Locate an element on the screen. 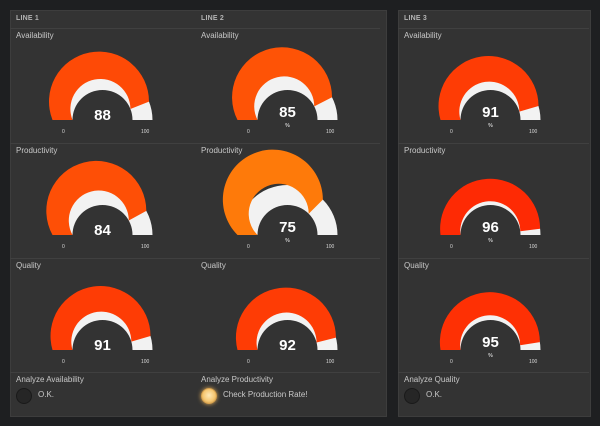  gauge-value: 84 is located at coordinates (102, 230).